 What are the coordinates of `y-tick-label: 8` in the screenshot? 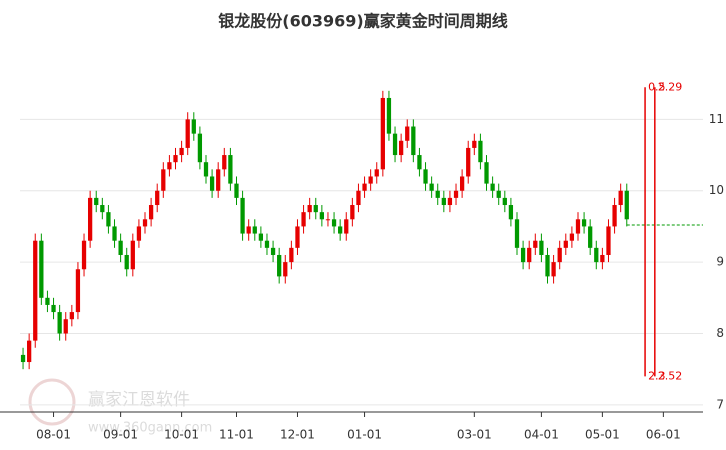 It's located at (720, 333).